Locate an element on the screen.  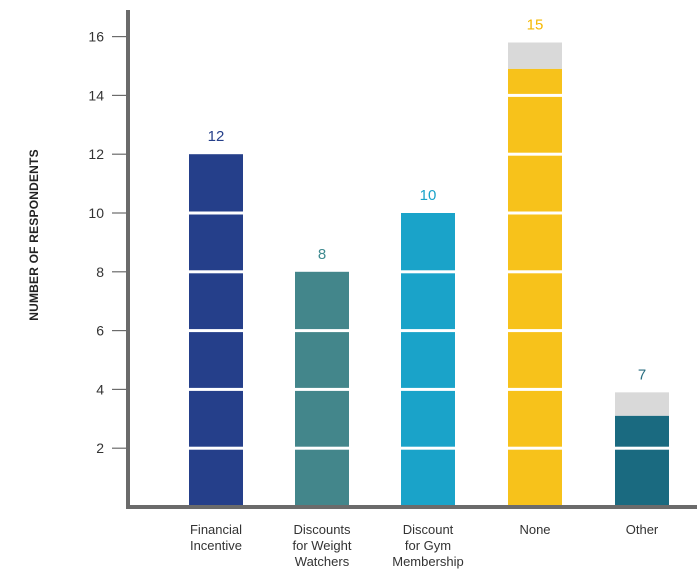
x-category-label: Membership is located at coordinates (428, 561).